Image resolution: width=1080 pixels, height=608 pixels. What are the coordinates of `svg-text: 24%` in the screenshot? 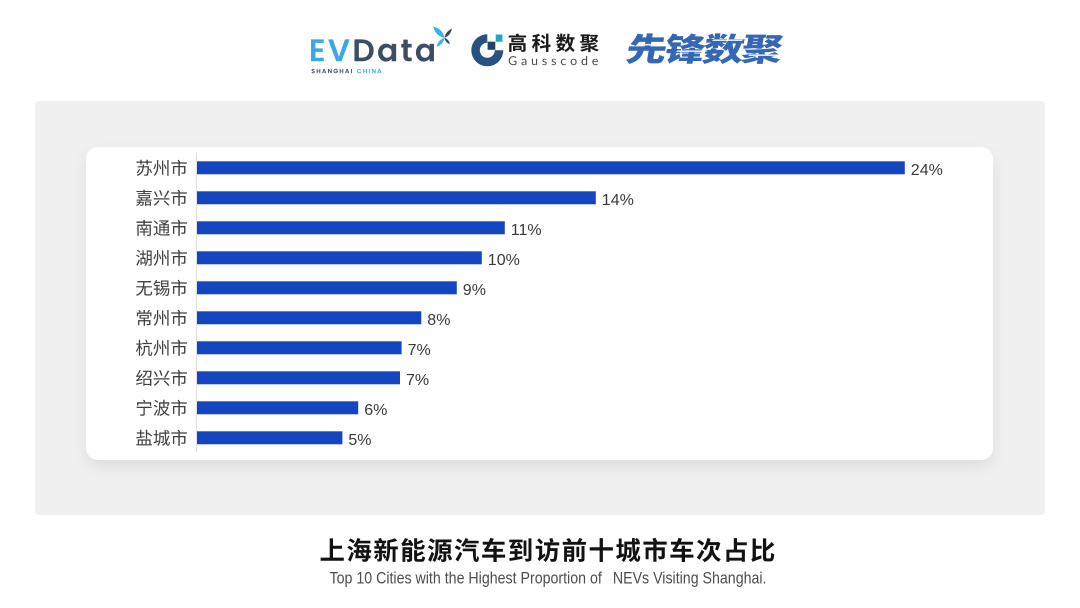 It's located at (927, 170).